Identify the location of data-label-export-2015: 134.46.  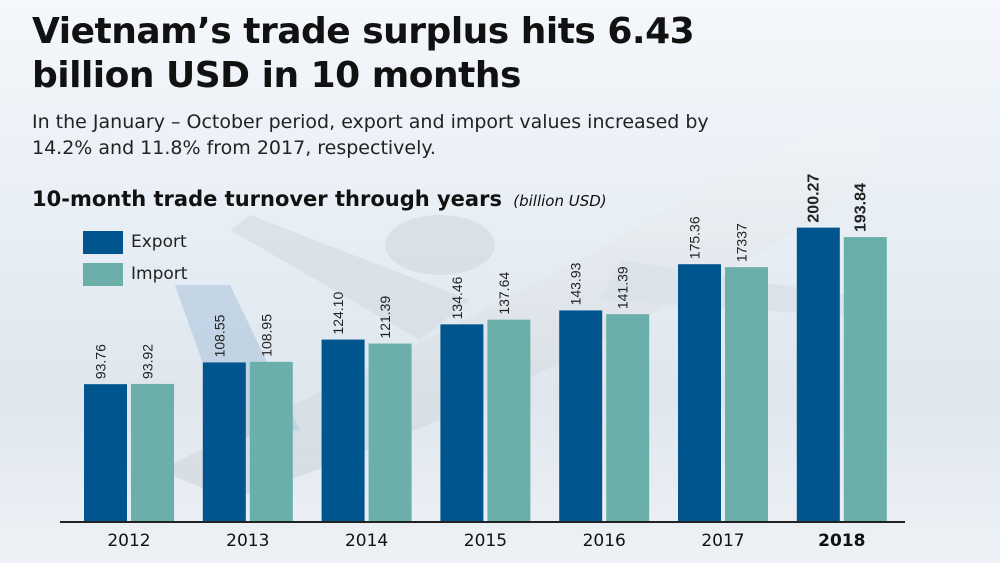
(457, 297).